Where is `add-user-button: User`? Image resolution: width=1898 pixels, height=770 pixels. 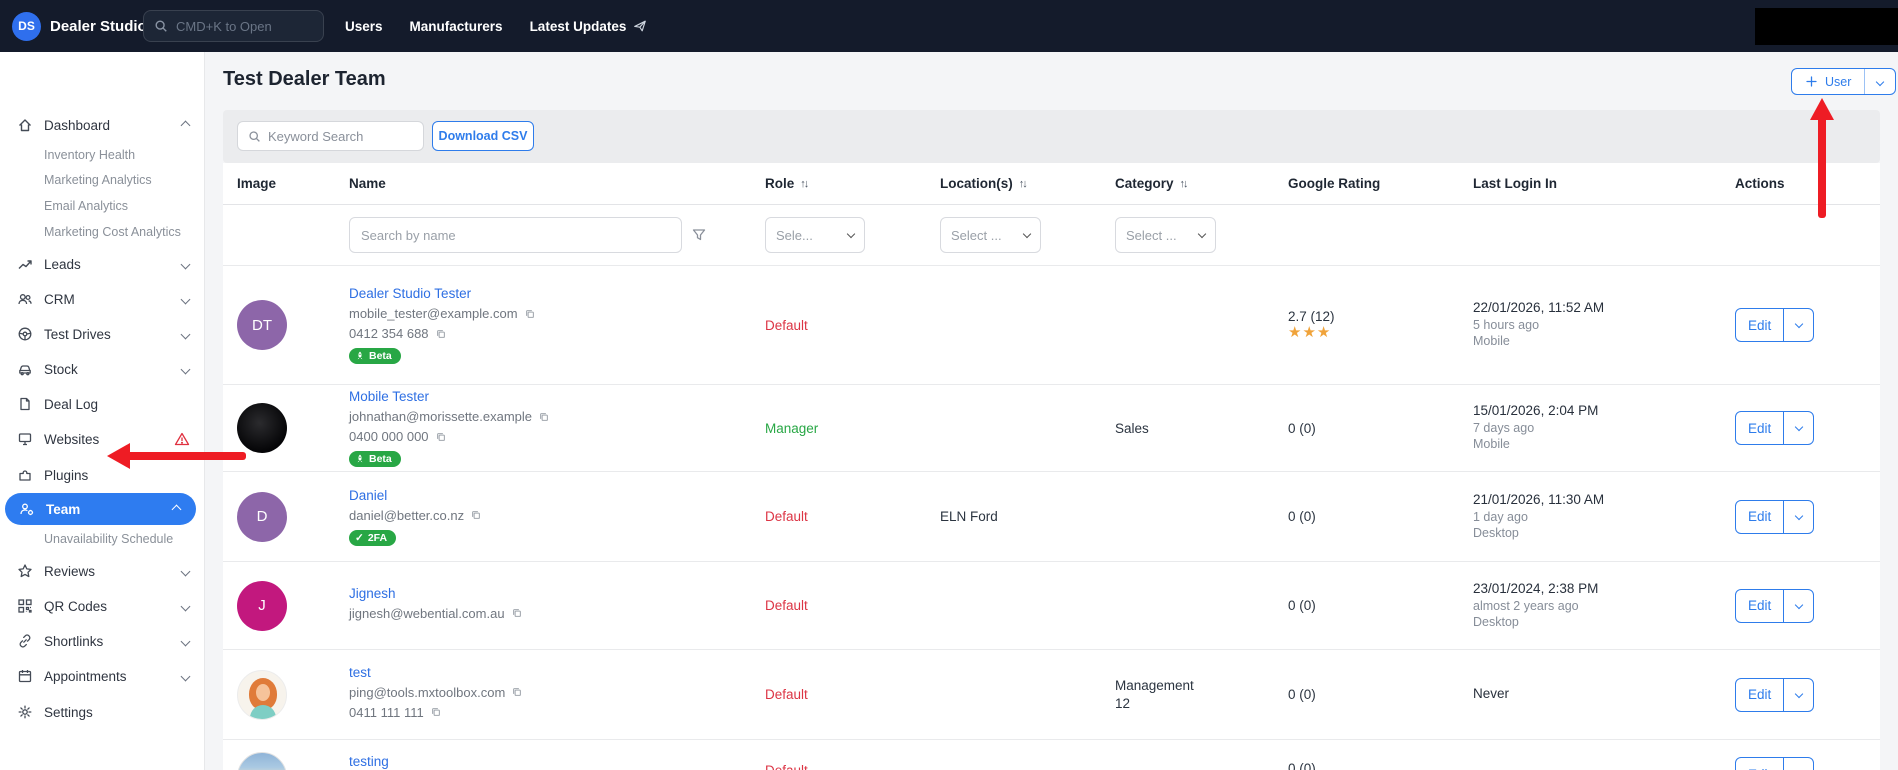 add-user-button: User is located at coordinates (1844, 81).